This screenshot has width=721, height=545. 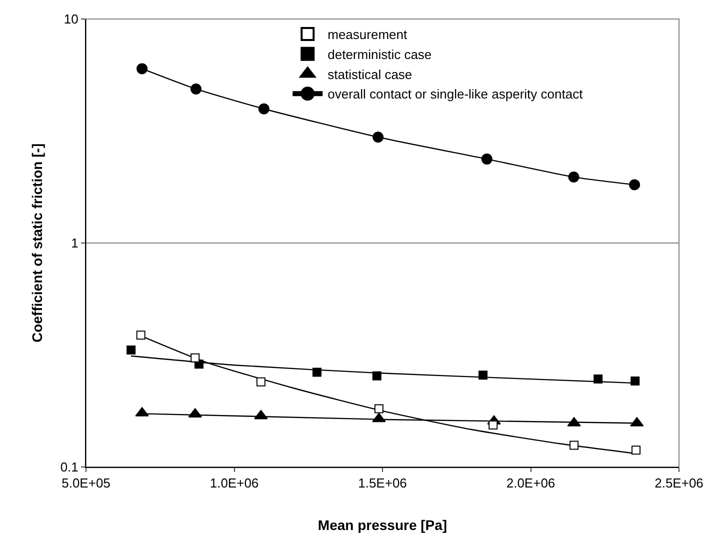 I want to click on legend-label: measurement, so click(x=368, y=34).